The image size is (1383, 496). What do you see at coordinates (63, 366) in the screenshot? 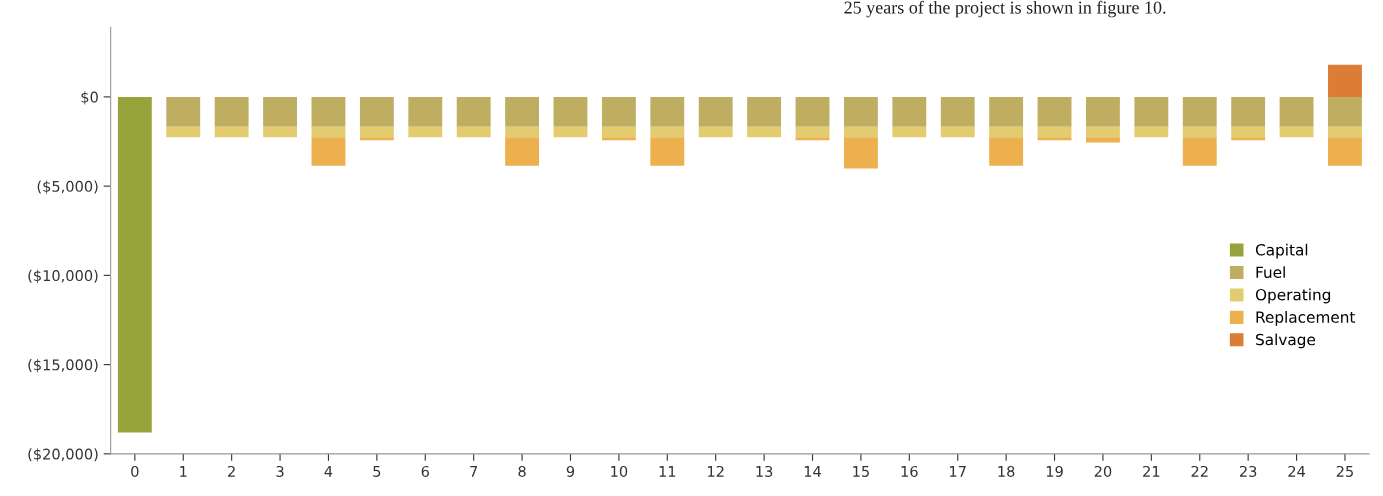
I see `y-tick-label: ($15,000)` at bounding box center [63, 366].